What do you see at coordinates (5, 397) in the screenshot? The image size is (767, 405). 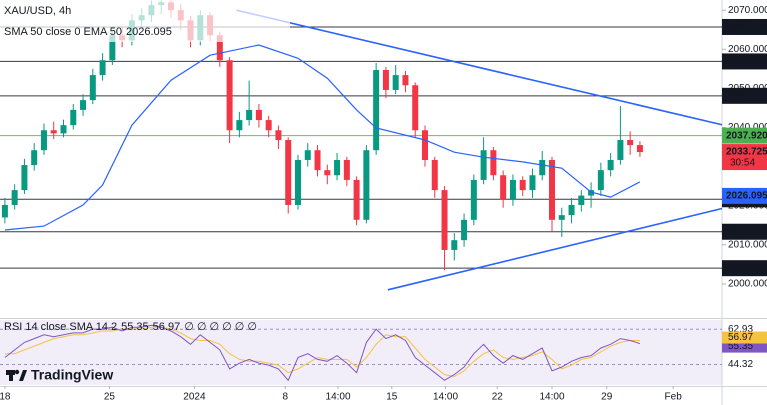 I see `x-tick-label: 18` at bounding box center [5, 397].